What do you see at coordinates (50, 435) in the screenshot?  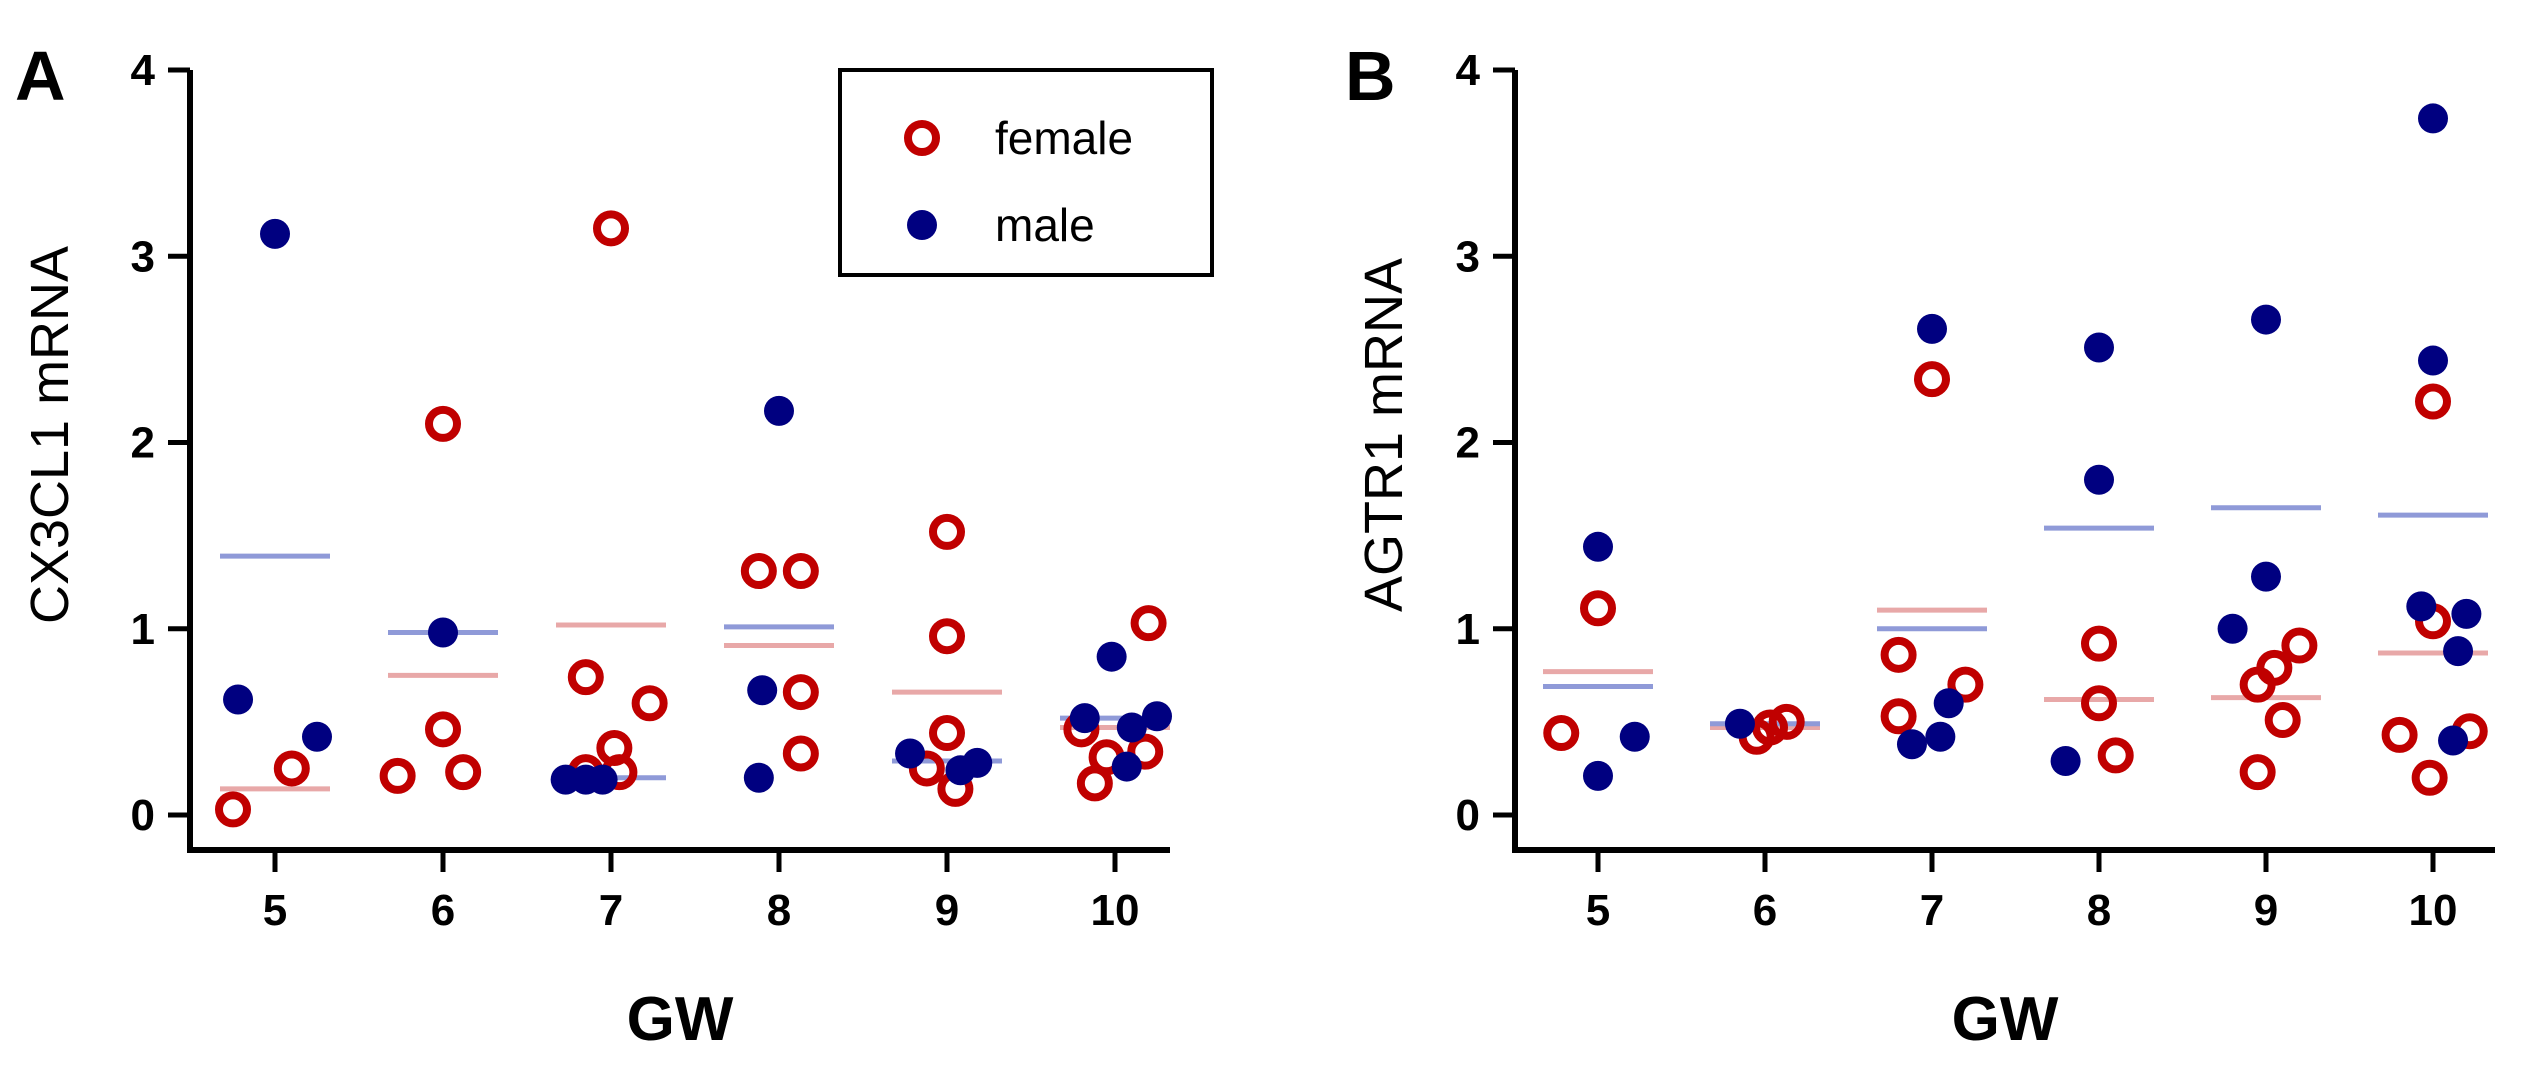 I see `y-axis-title-a: CX3CL1 mRNA` at bounding box center [50, 435].